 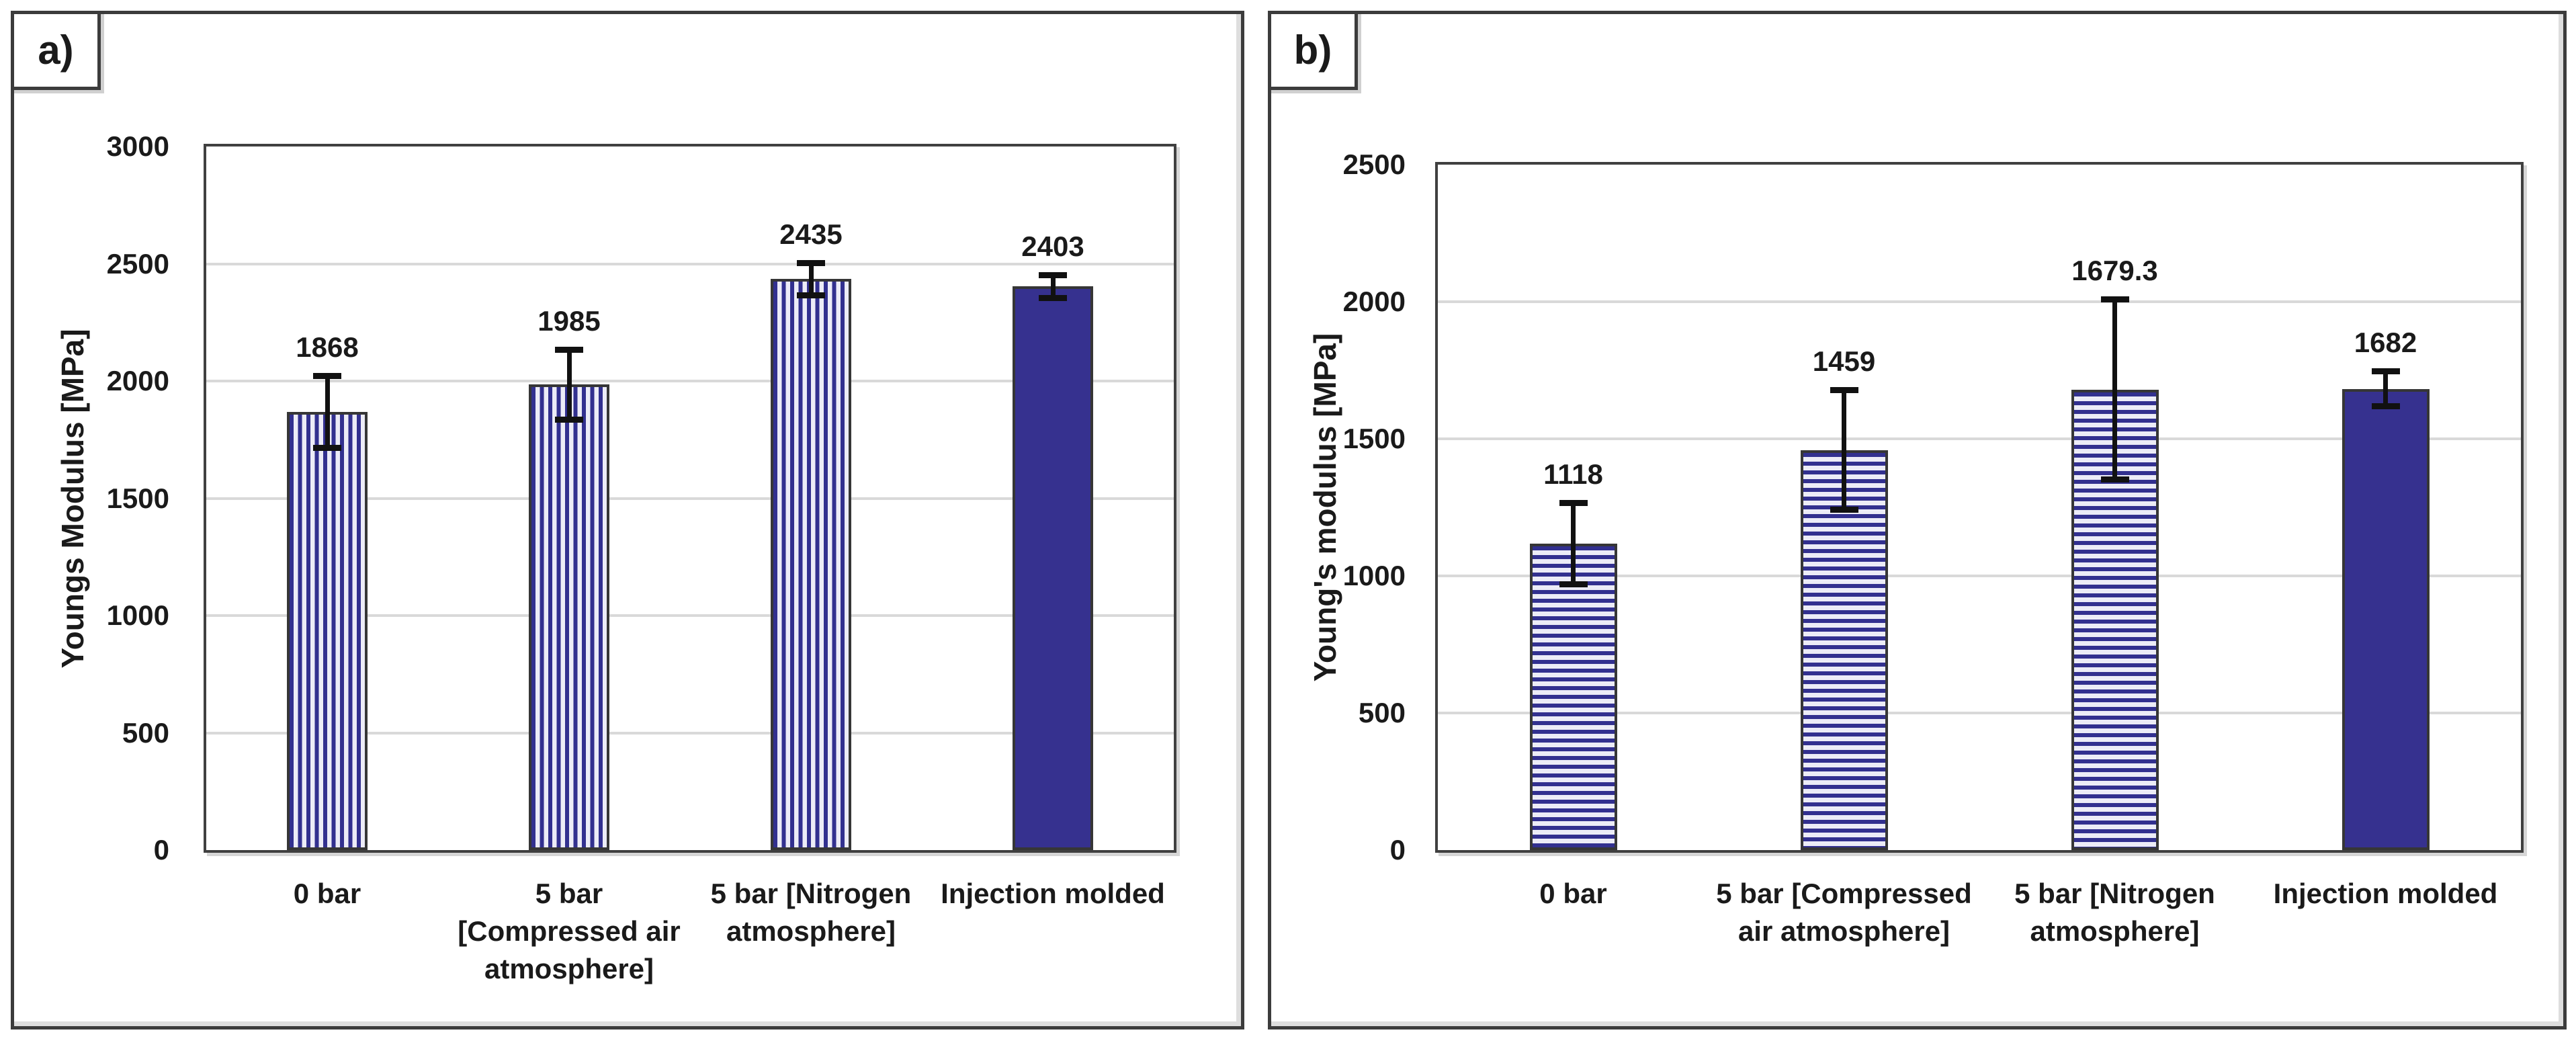 I want to click on bar-value-label: 1868, so click(x=327, y=347).